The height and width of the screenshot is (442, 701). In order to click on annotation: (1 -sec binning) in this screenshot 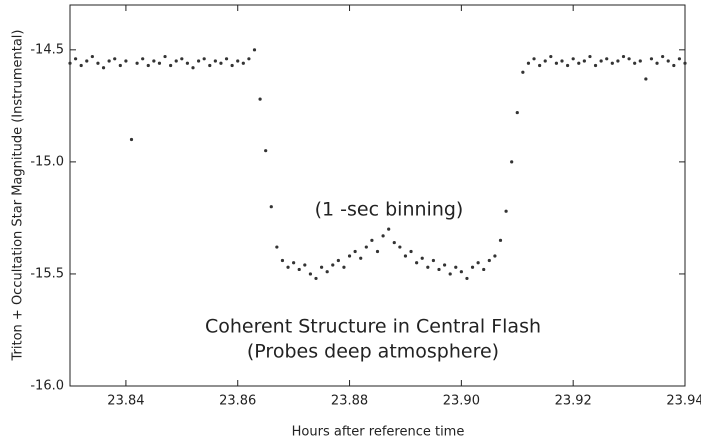, I will do `click(389, 210)`.